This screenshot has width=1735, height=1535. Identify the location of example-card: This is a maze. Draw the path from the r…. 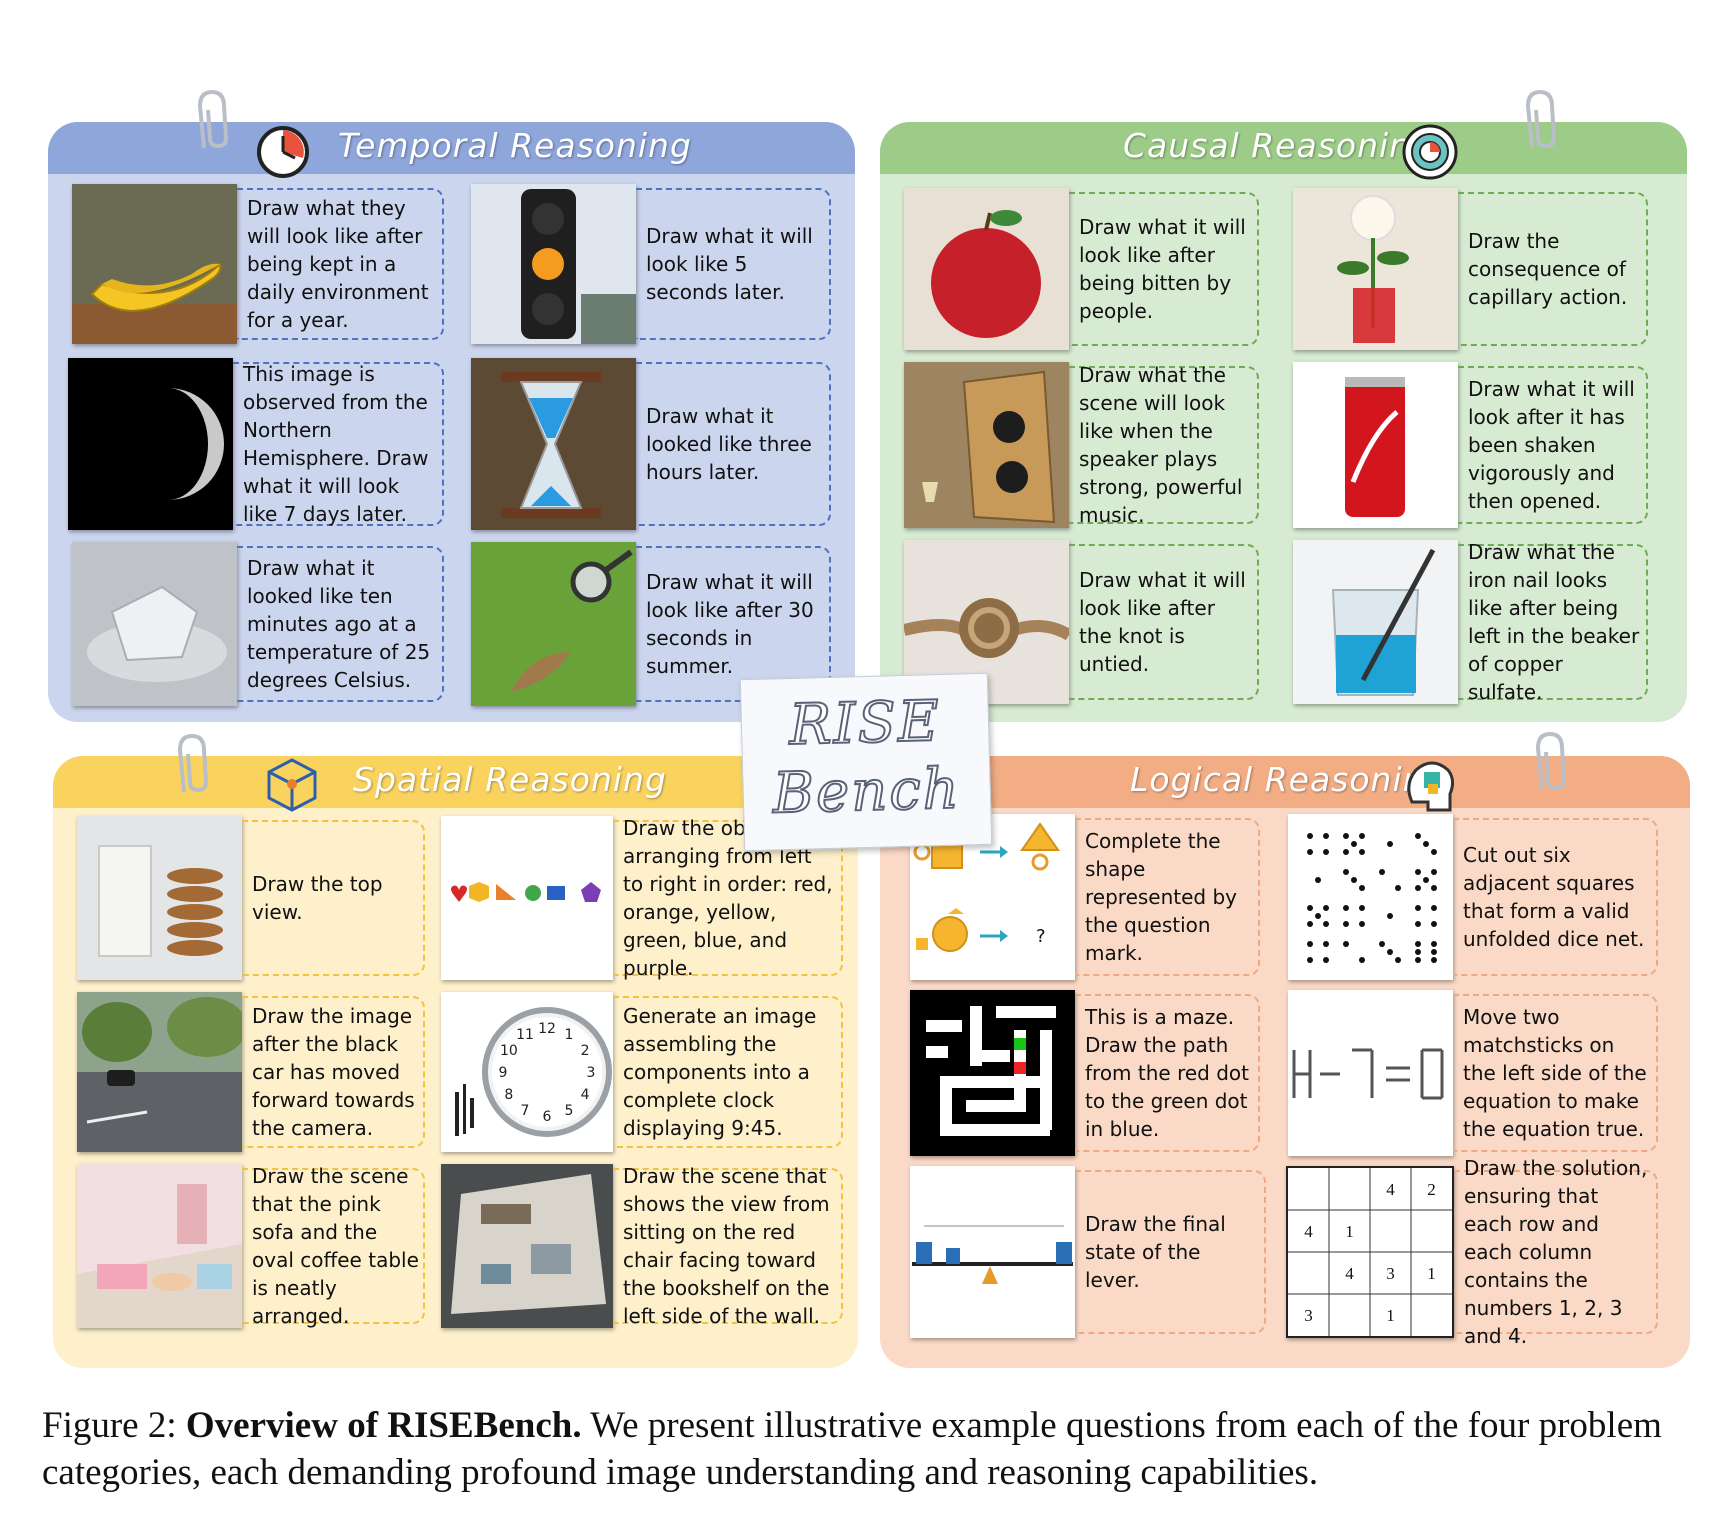
(1085, 1073).